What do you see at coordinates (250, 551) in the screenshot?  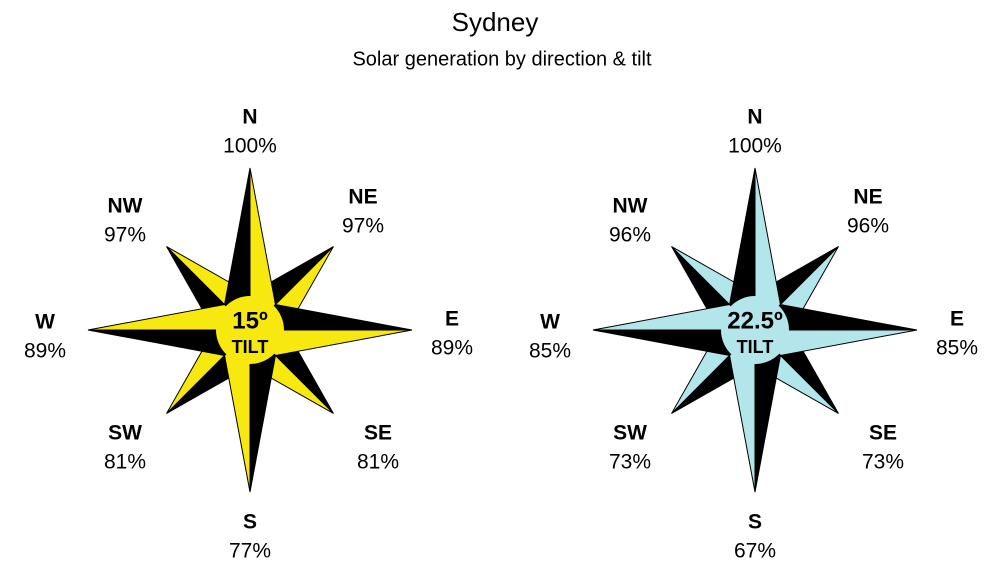 I see `direction-value: 77%` at bounding box center [250, 551].